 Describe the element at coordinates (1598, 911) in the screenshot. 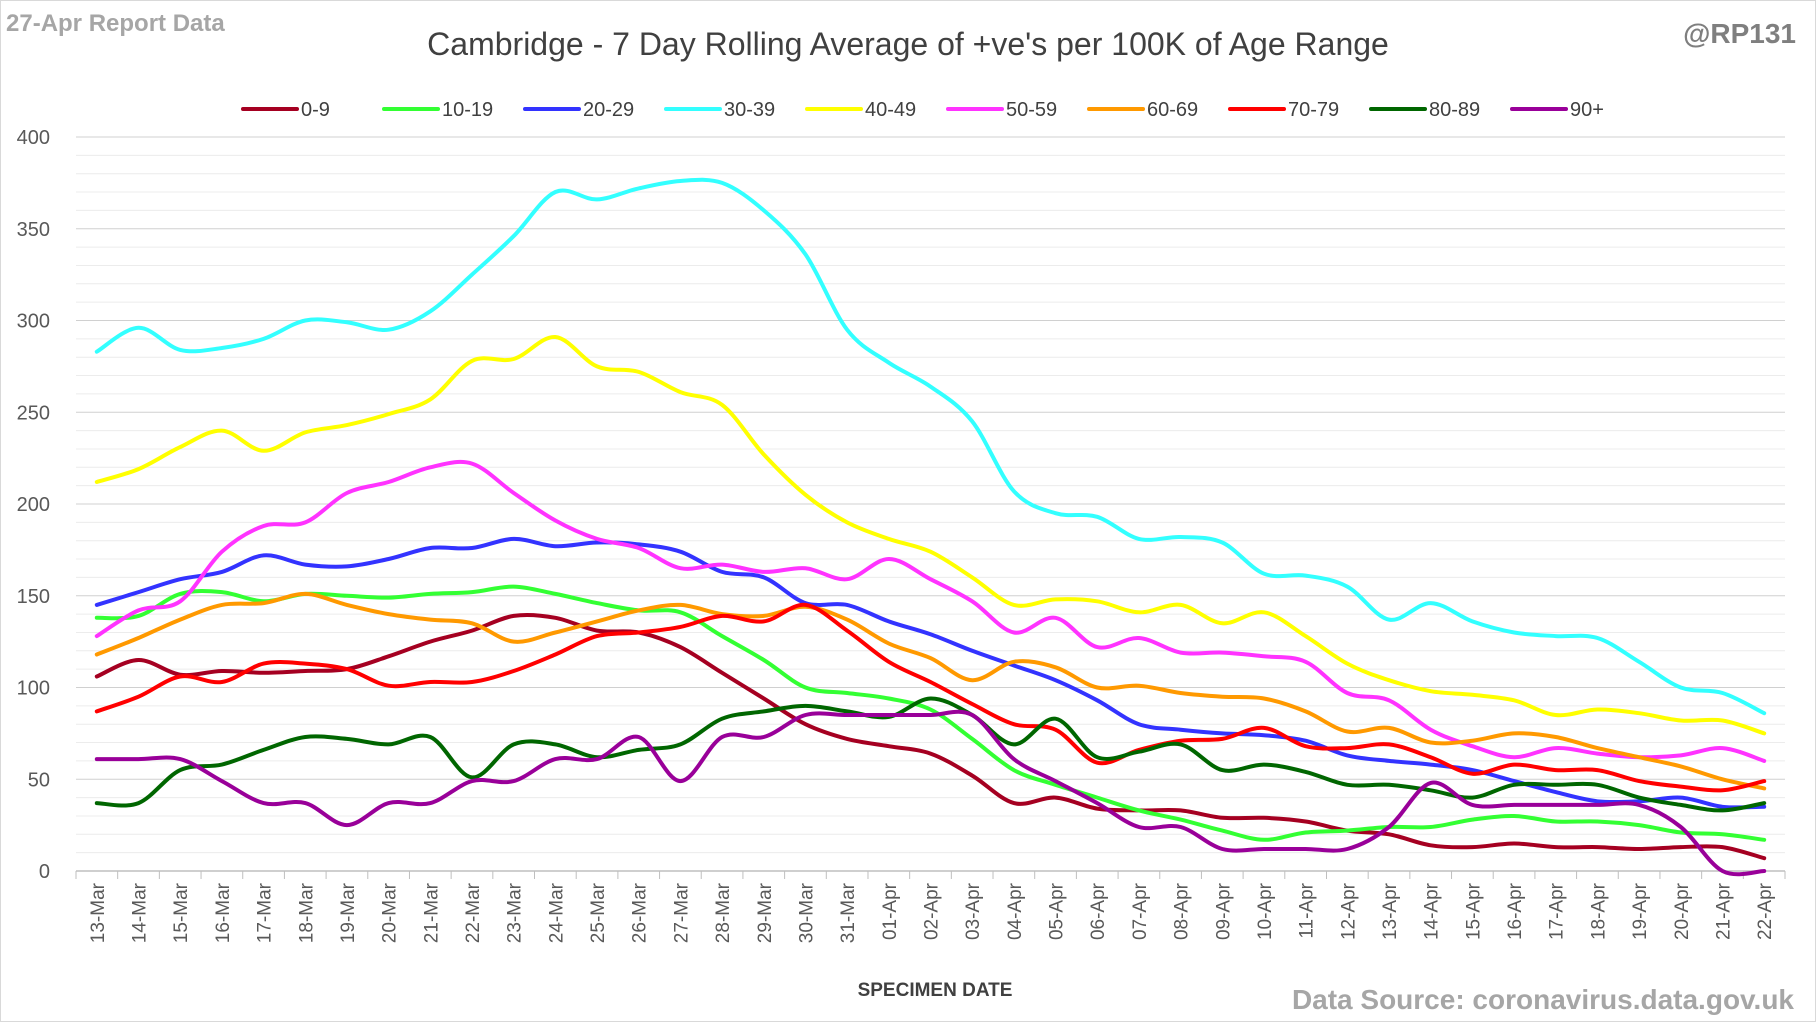

I see `x-tick-label: 18-Apr` at that location.